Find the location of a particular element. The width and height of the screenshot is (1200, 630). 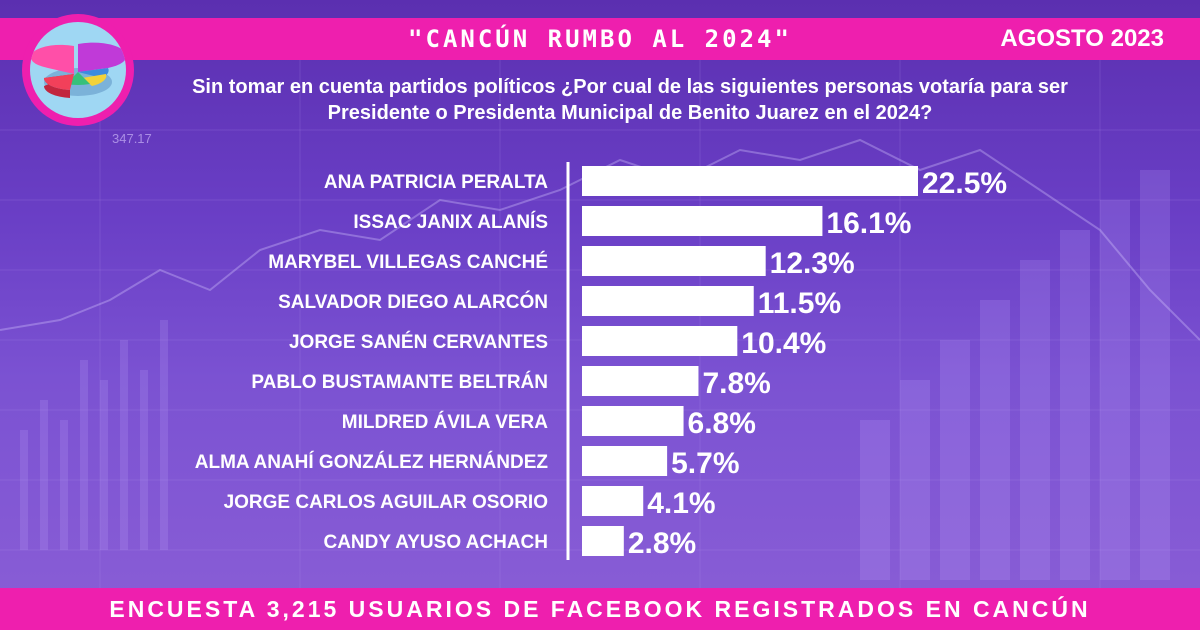

value-label: 5.7% is located at coordinates (705, 463).